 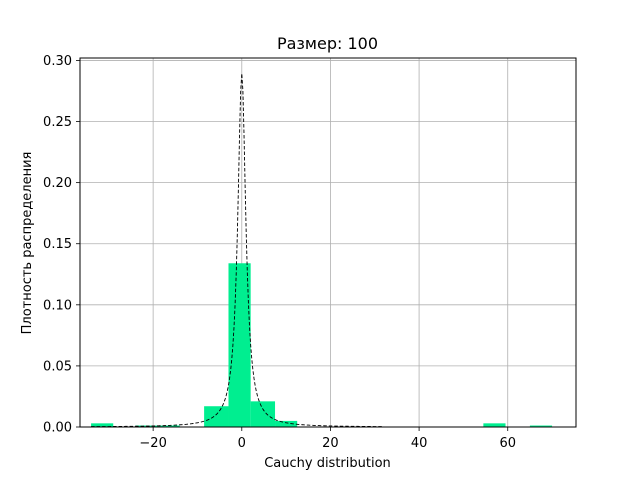 What do you see at coordinates (57, 244) in the screenshot?
I see `y-tick-label: 0.15` at bounding box center [57, 244].